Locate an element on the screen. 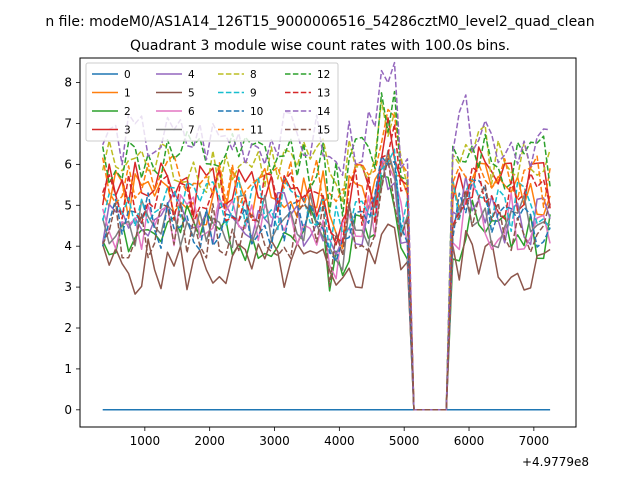 This screenshot has height=480, width=640. y-tick-label: 2 is located at coordinates (68, 328).